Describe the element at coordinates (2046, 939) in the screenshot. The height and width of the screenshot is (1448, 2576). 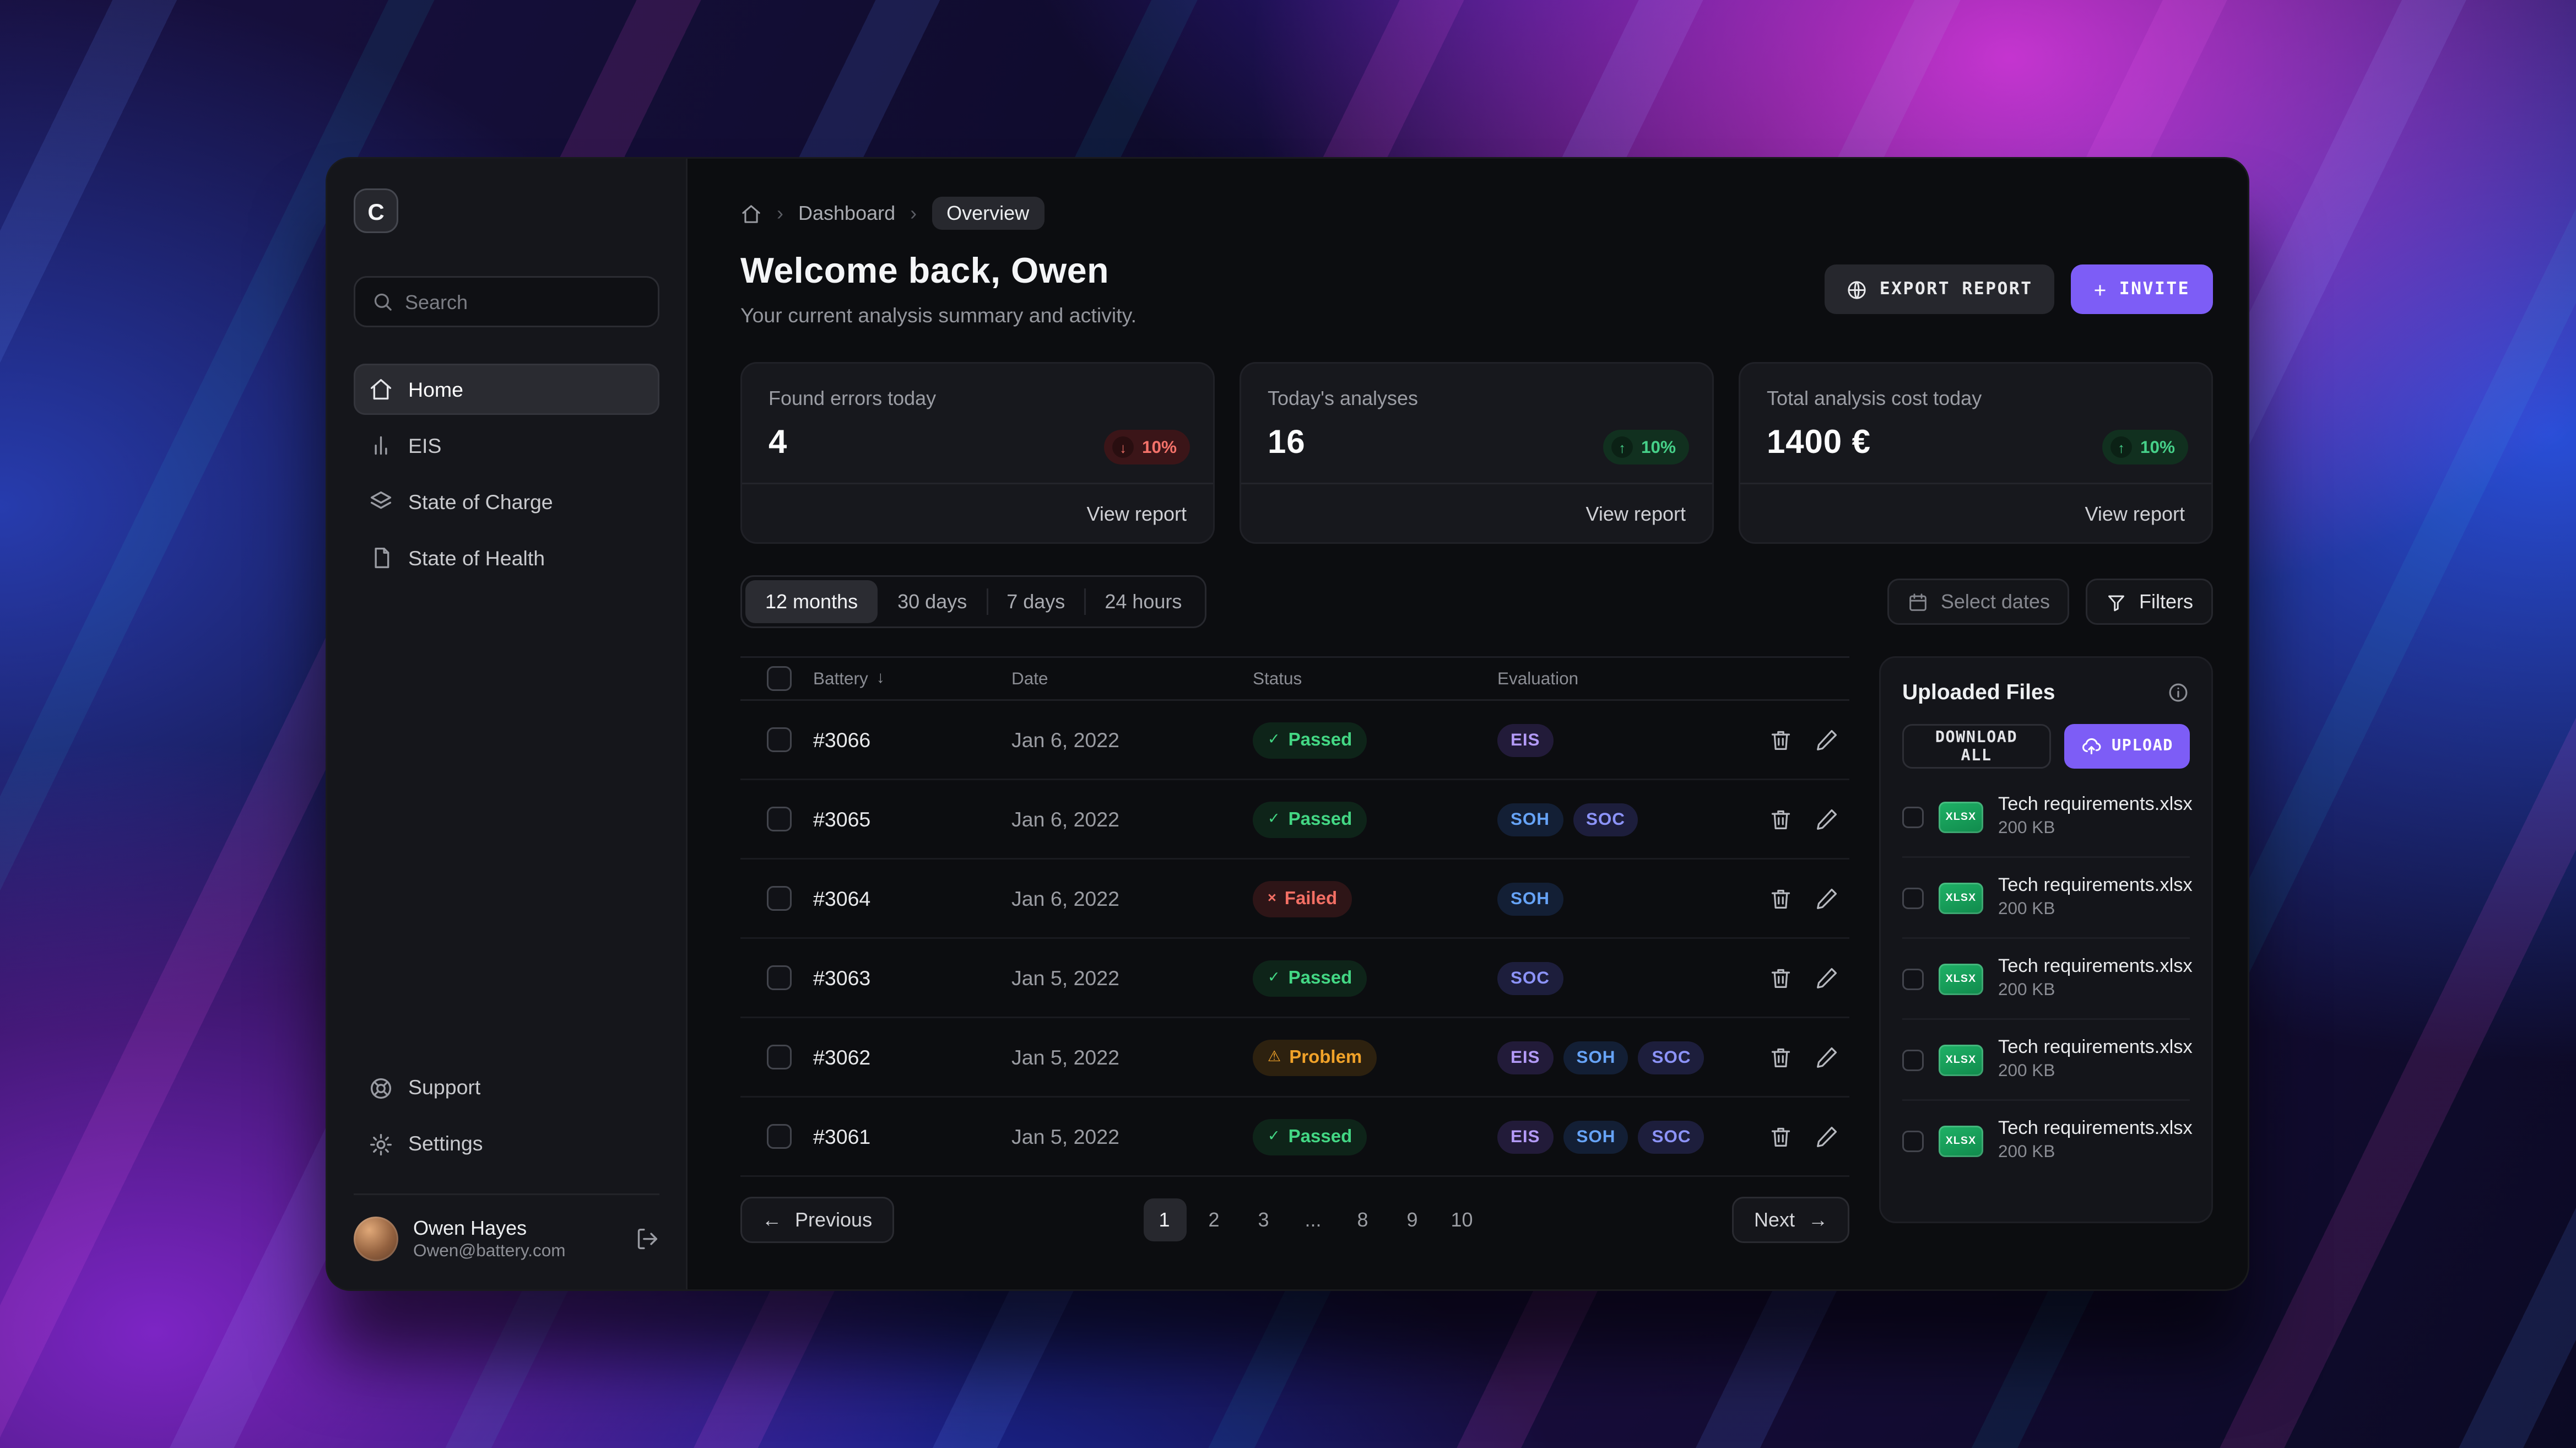
I see `uploaded-files-panel: Uploaded Files DOWNLOAD ALL` at that location.